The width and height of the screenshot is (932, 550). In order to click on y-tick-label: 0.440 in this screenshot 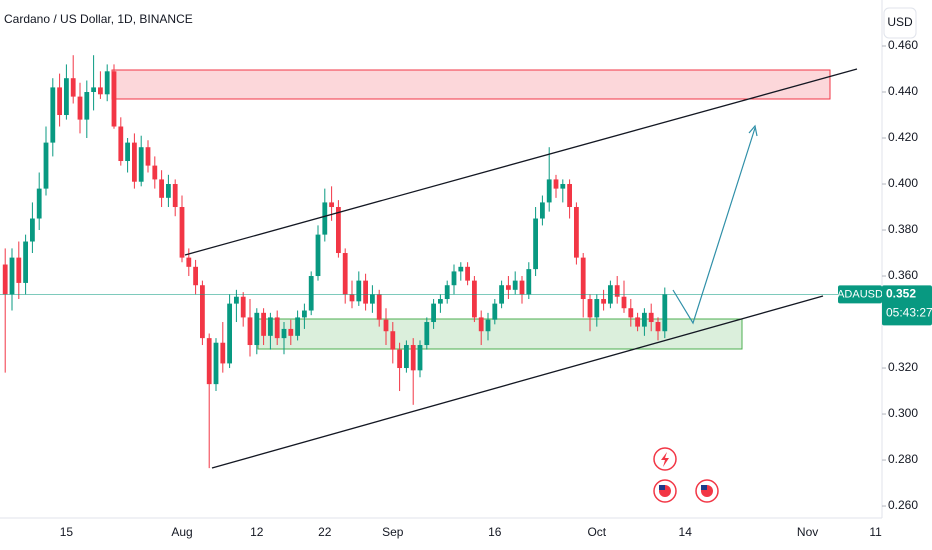, I will do `click(903, 91)`.